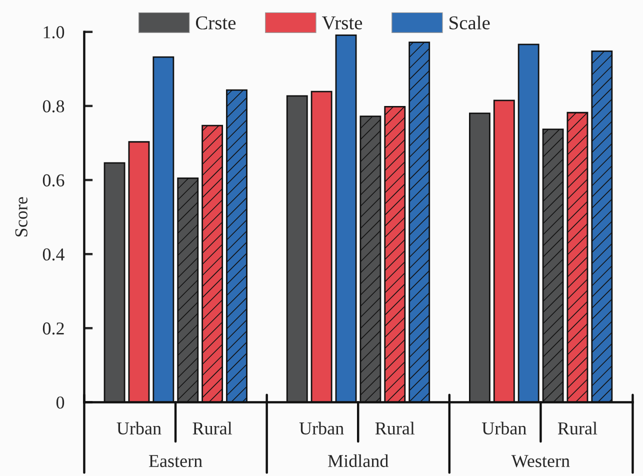 This screenshot has height=476, width=643. Describe the element at coordinates (358, 461) in the screenshot. I see `text: Midland` at that location.